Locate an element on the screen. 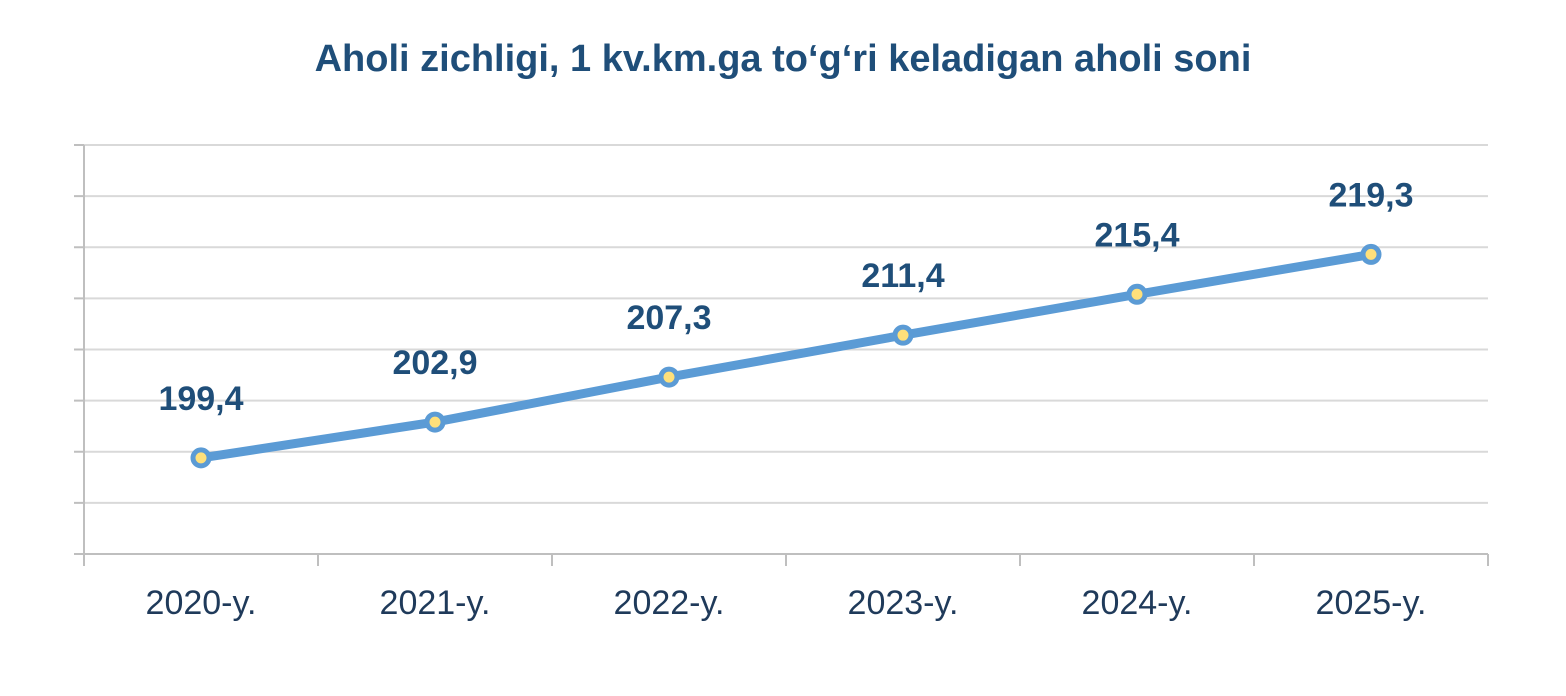 The height and width of the screenshot is (696, 1566). x-tick-label: 2021-y. is located at coordinates (435, 603).